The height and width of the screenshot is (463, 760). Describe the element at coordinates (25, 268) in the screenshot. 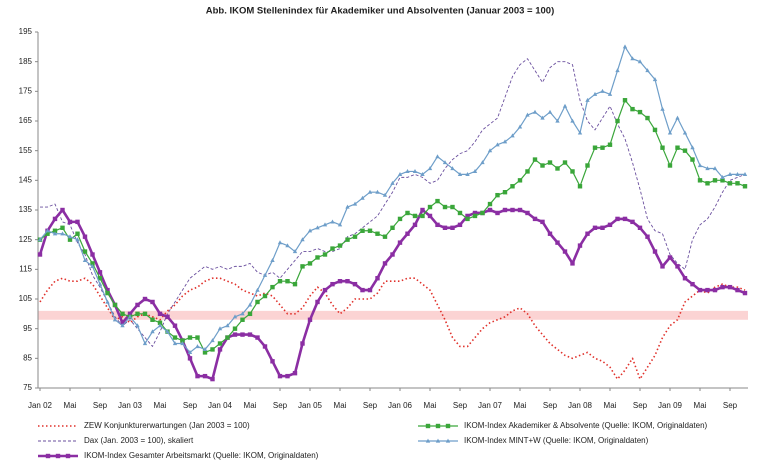

I see `y-tick-label: 115` at that location.